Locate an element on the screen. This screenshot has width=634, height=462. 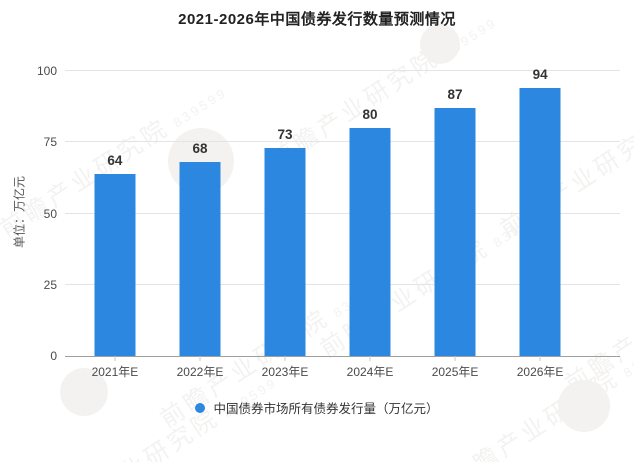
bar-value-label: 80 is located at coordinates (370, 114).